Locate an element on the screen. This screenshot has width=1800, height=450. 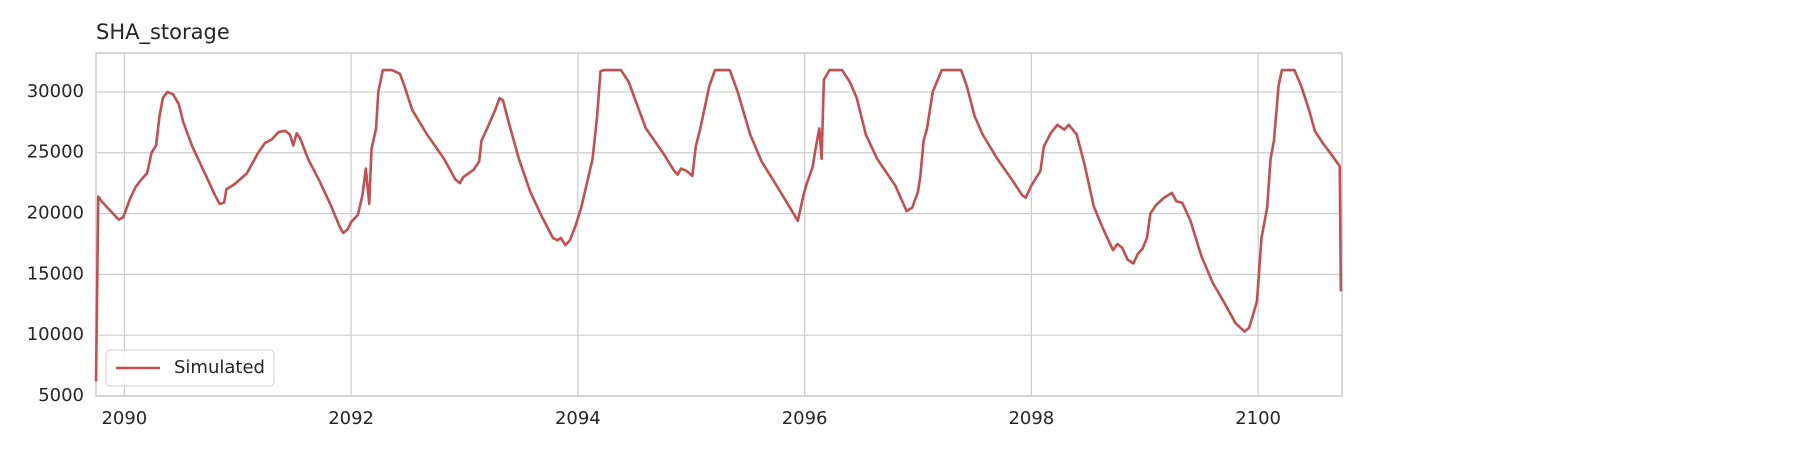
y-tick-label: 30000 is located at coordinates (55, 91).